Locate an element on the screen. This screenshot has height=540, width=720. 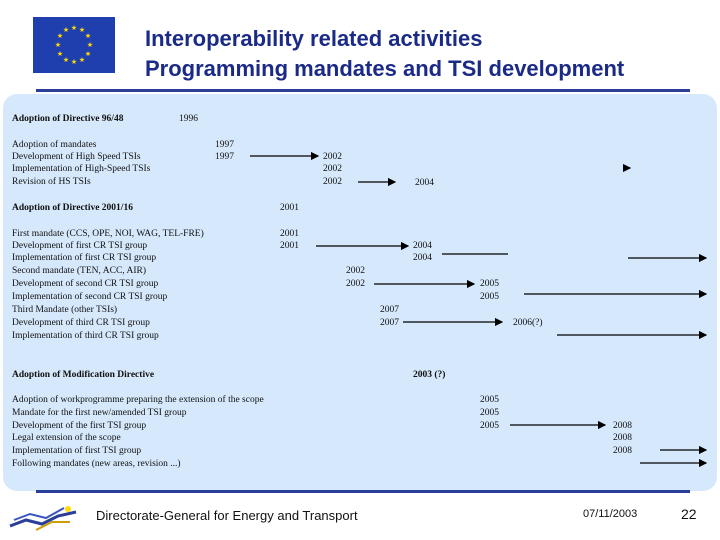
timeline-heading: Adoption of Directive 96/48 is located at coordinates (68, 119).